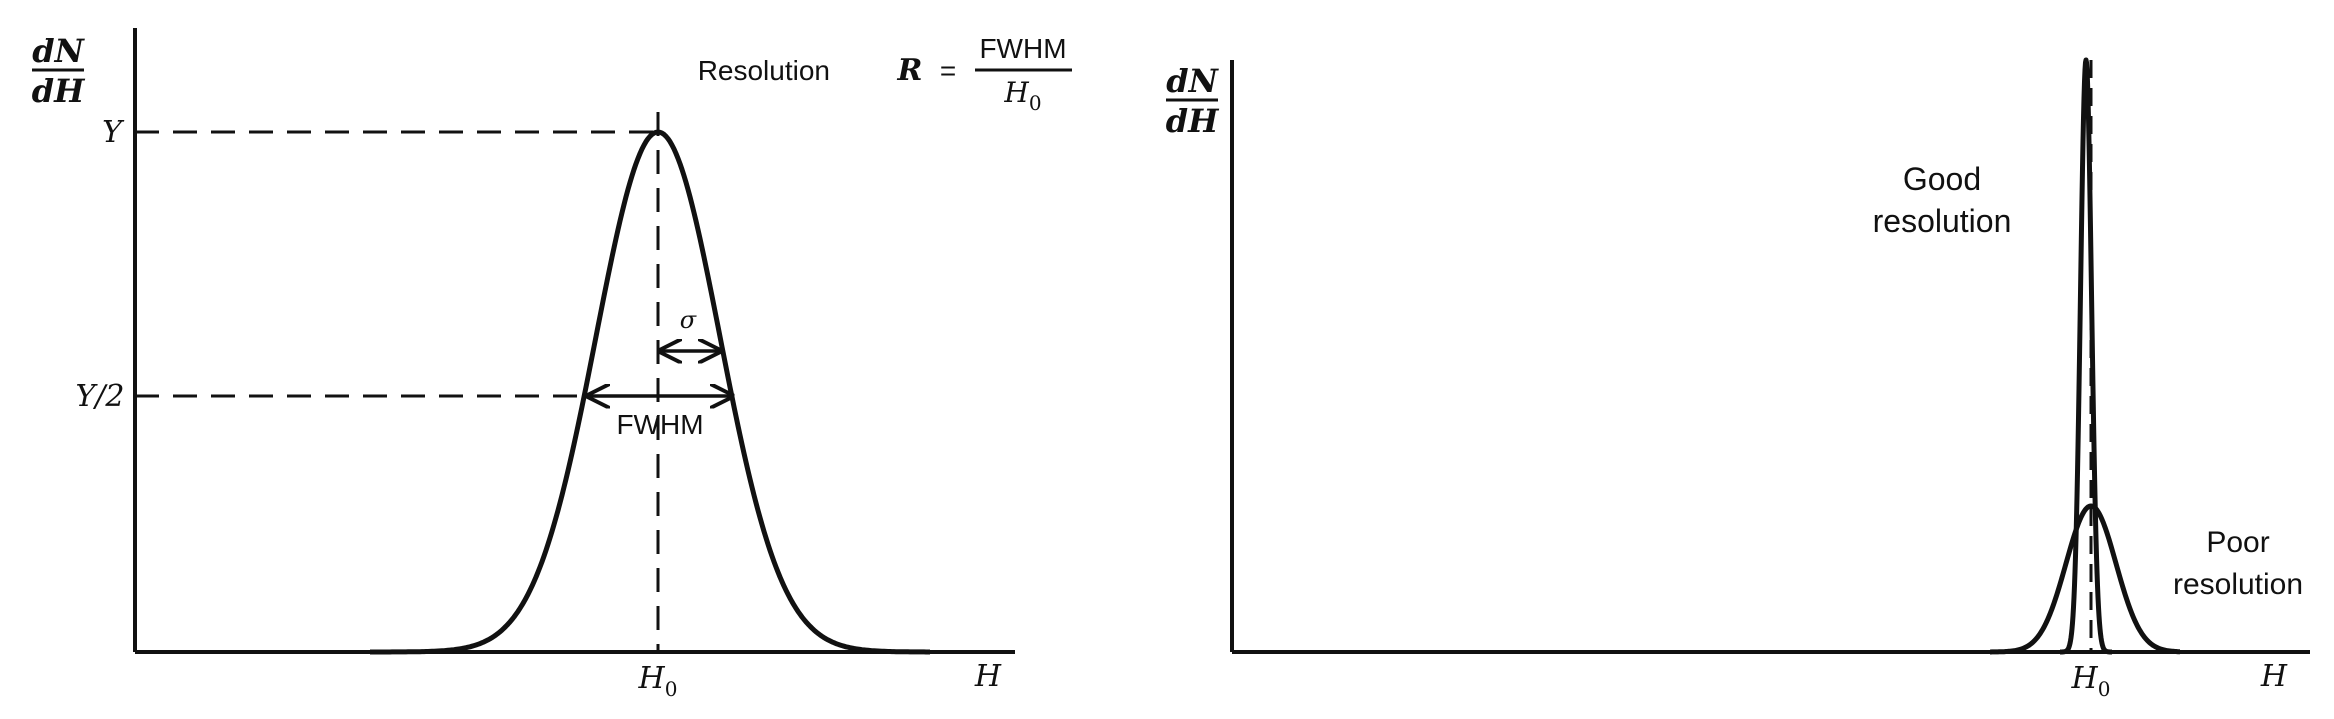 This screenshot has height=719, width=2334. What do you see at coordinates (2237, 542) in the screenshot?
I see `poor-resolution-label-line1: Poor` at bounding box center [2237, 542].